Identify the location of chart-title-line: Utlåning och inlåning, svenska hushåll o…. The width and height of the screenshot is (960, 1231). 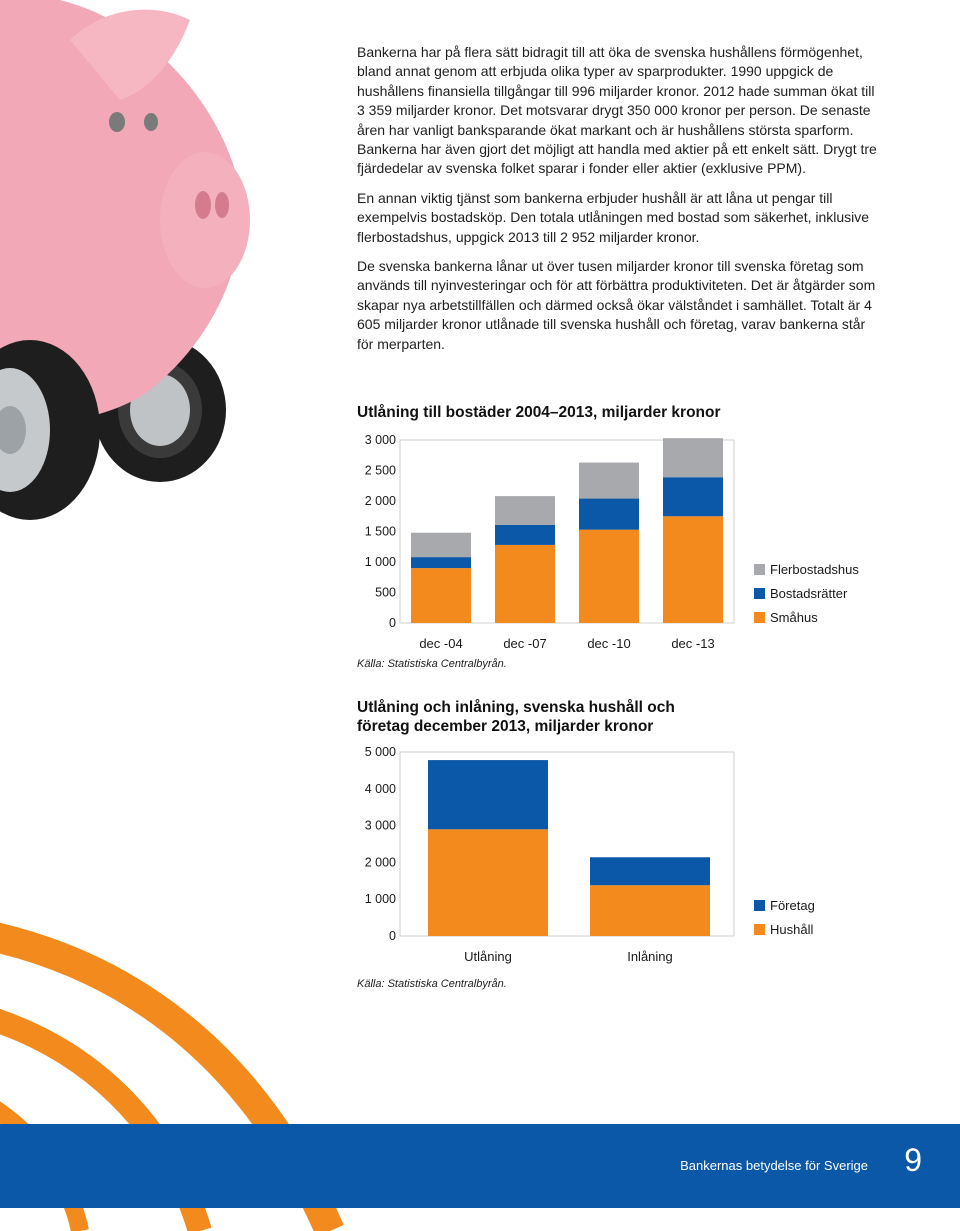
(516, 707).